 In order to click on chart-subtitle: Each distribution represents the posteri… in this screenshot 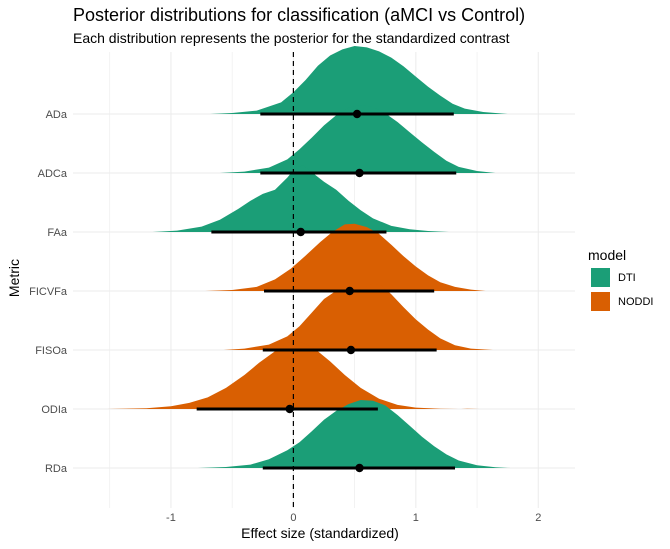, I will do `click(291, 38)`.